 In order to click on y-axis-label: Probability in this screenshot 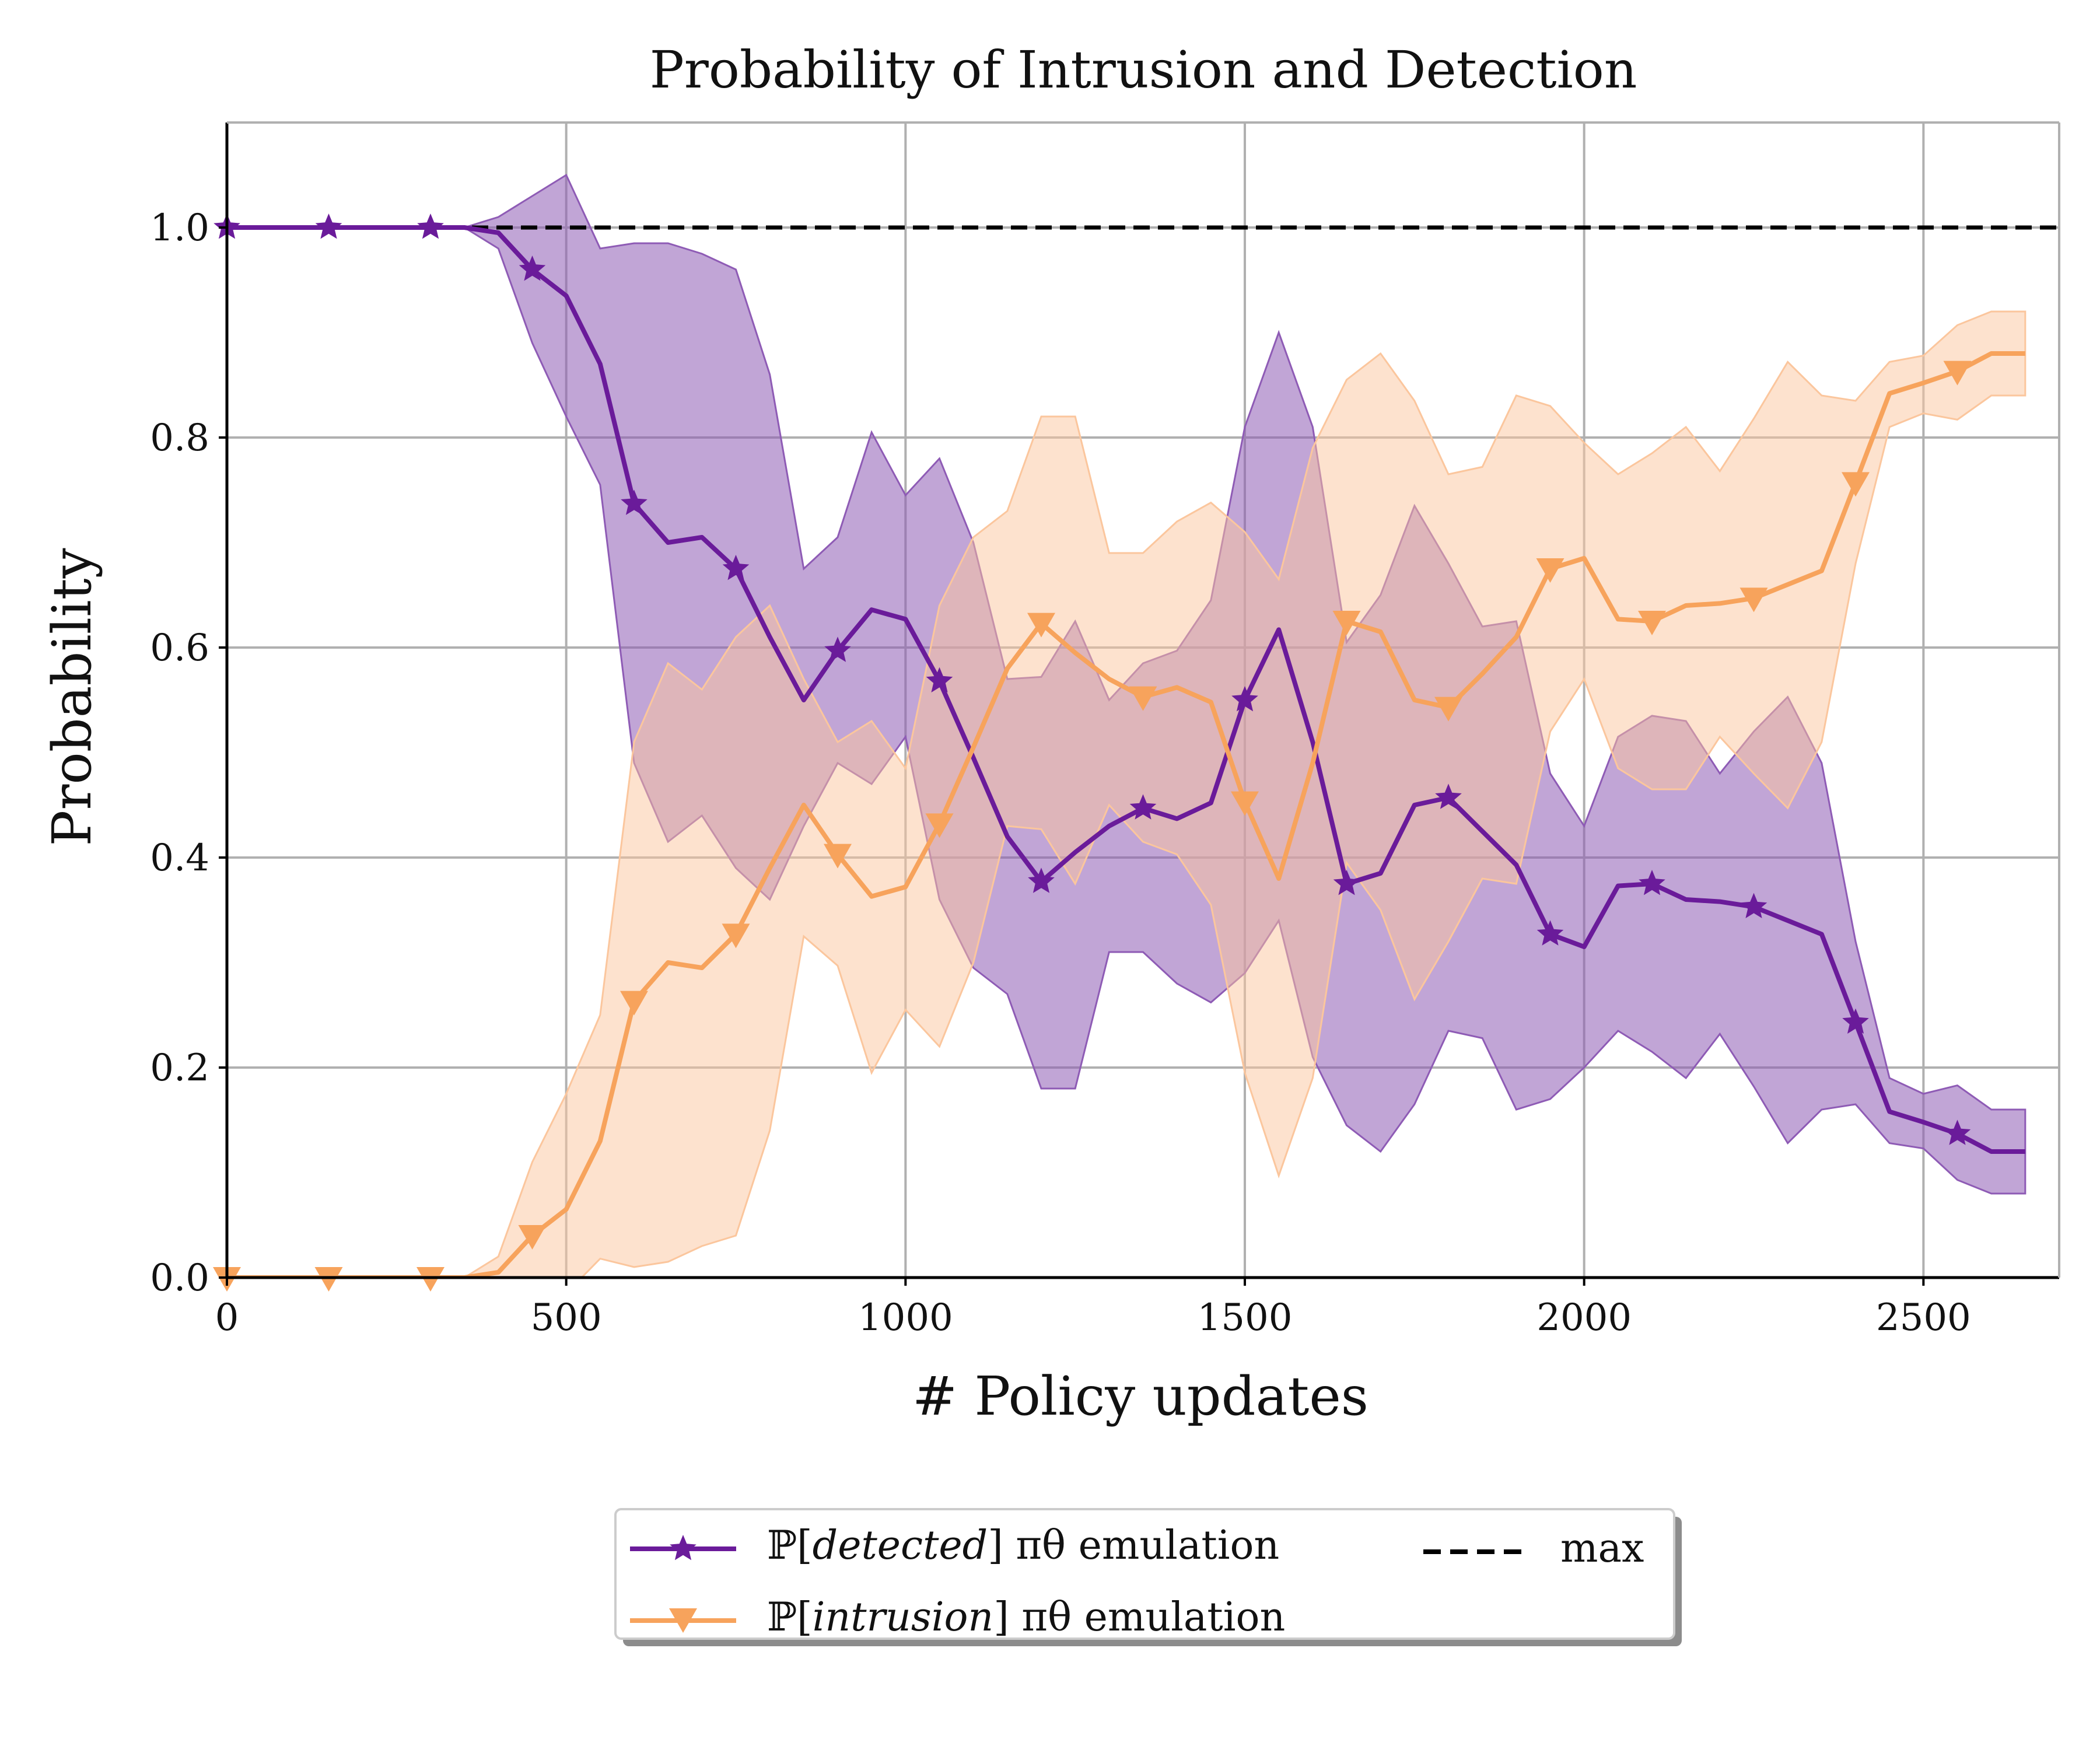, I will do `click(72, 697)`.